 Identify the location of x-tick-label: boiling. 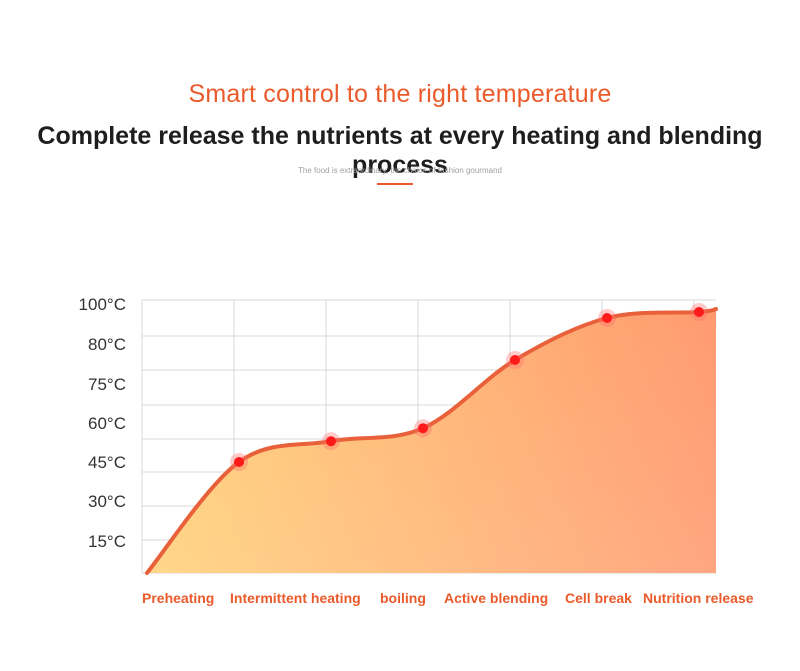
(403, 598).